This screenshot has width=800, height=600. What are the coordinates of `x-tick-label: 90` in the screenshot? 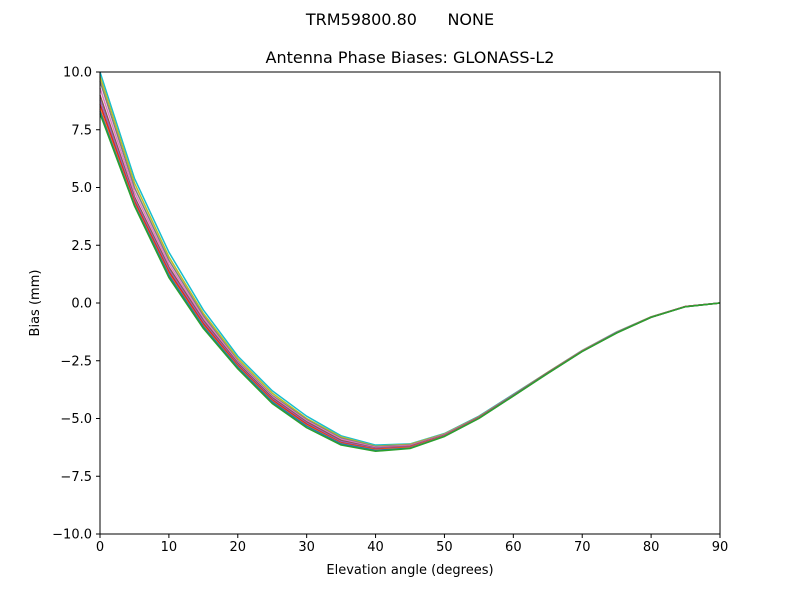 It's located at (720, 547).